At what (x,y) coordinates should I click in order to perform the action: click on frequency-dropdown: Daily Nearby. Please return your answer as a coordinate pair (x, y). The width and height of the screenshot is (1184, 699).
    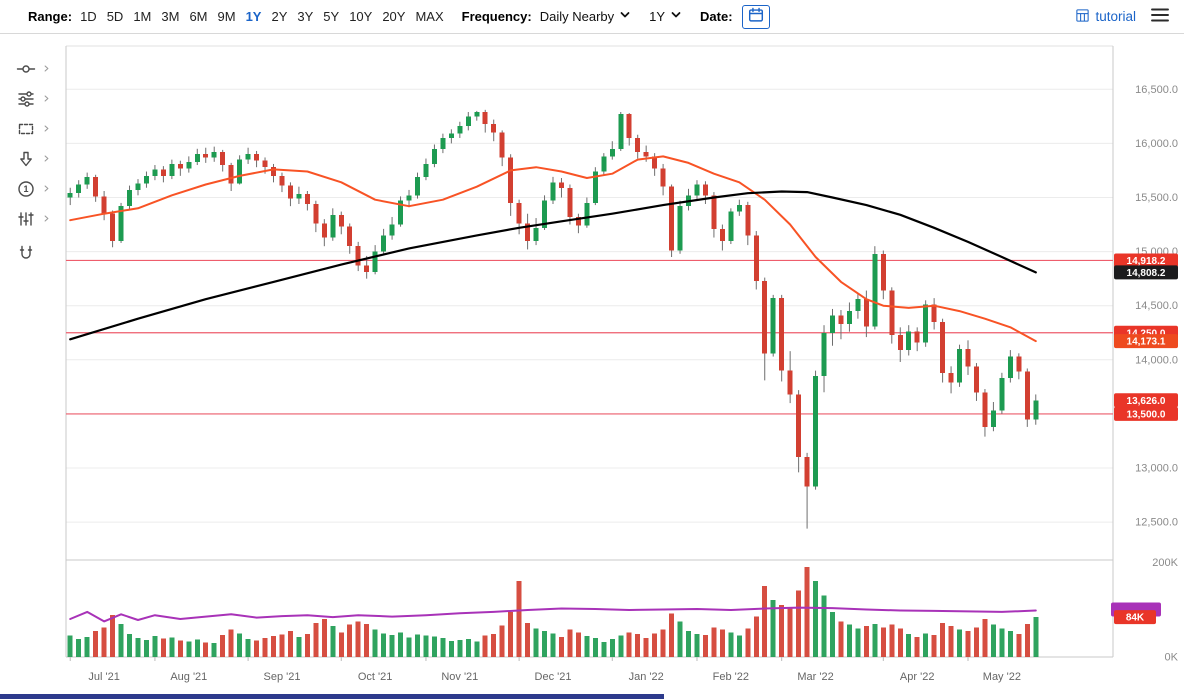
    Looking at the image, I should click on (585, 16).